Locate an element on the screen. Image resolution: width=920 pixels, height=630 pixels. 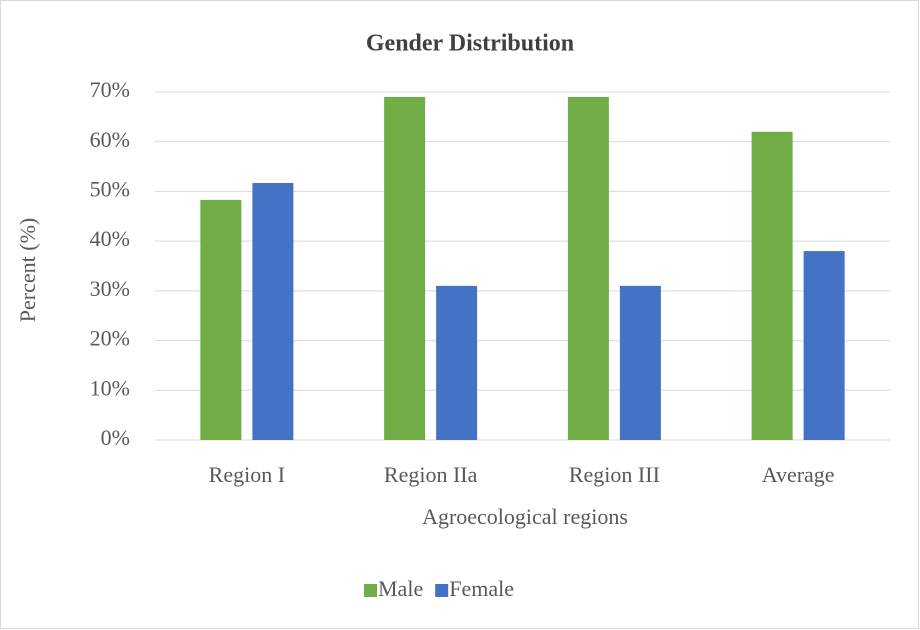
x-tick-label: Average is located at coordinates (798, 474).